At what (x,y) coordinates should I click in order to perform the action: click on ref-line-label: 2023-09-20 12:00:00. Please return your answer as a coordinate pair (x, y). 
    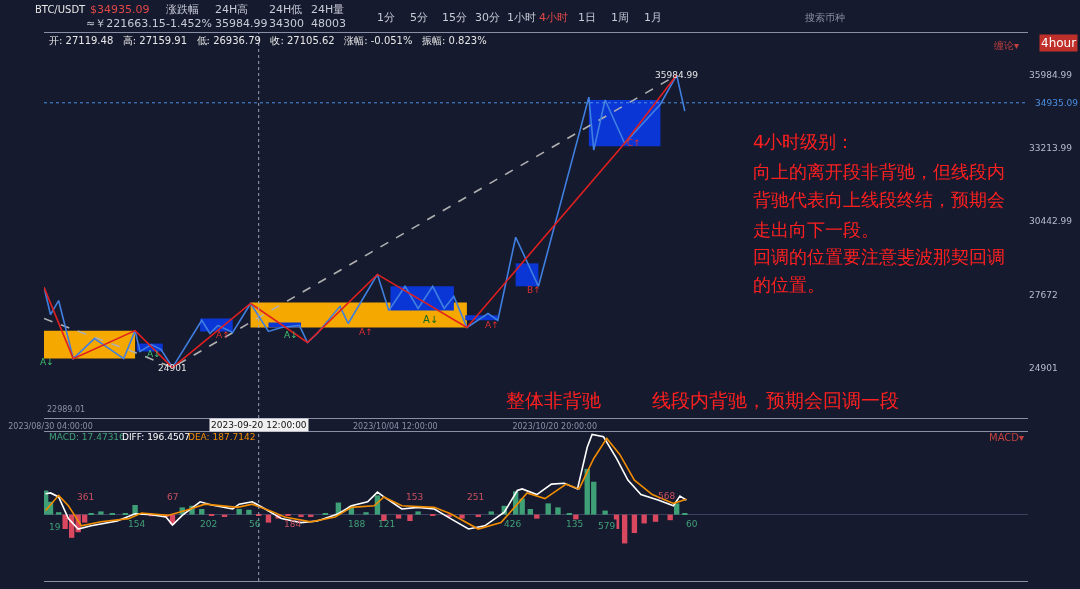
    Looking at the image, I should click on (259, 425).